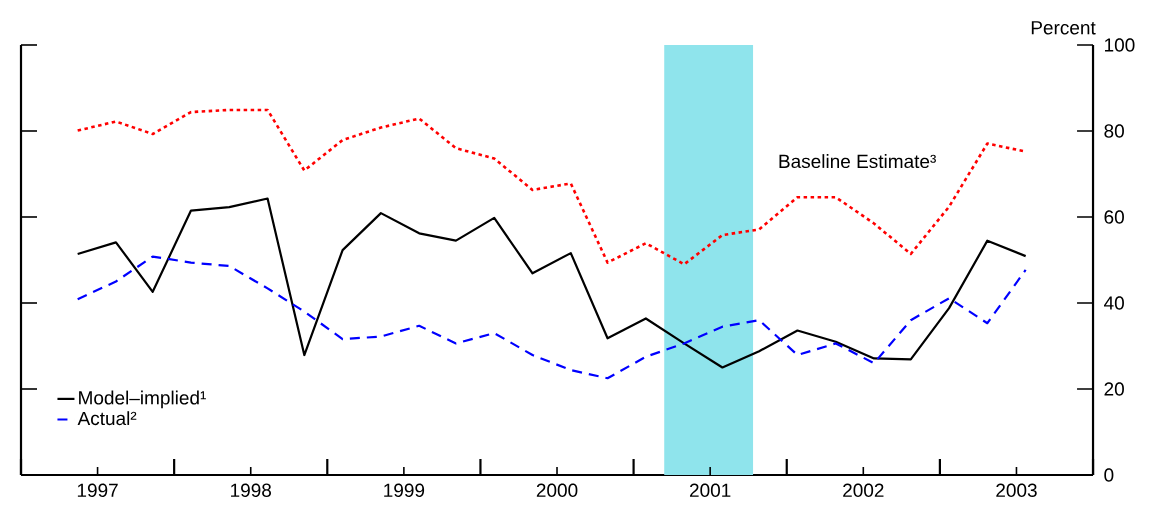  I want to click on y-tick-label: 60, so click(1114, 217).